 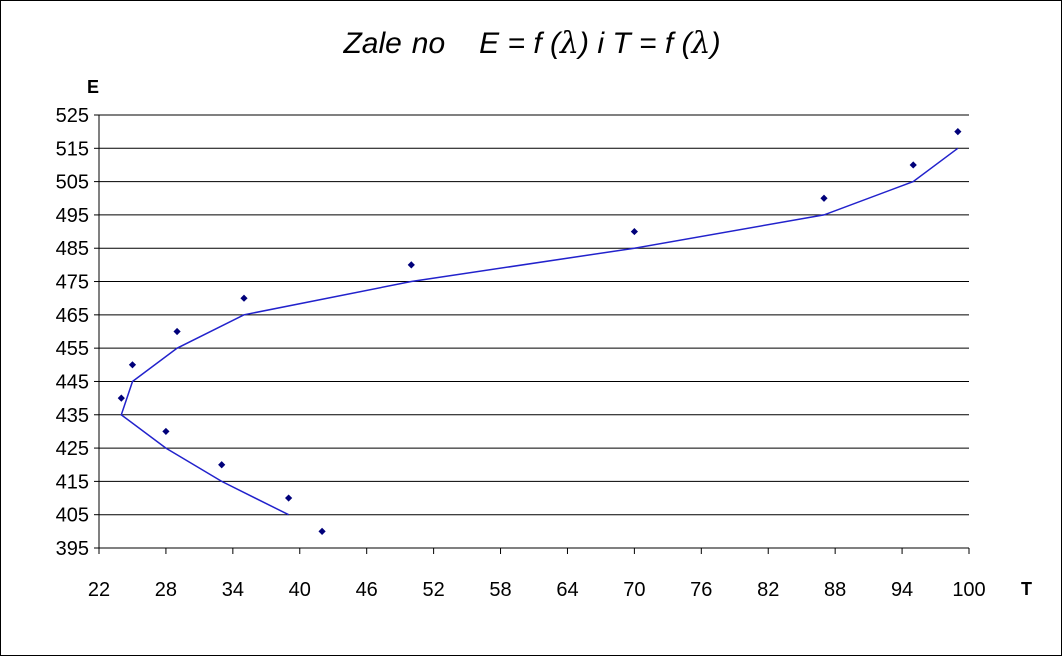 I want to click on title-part-2: no, so click(x=428, y=43).